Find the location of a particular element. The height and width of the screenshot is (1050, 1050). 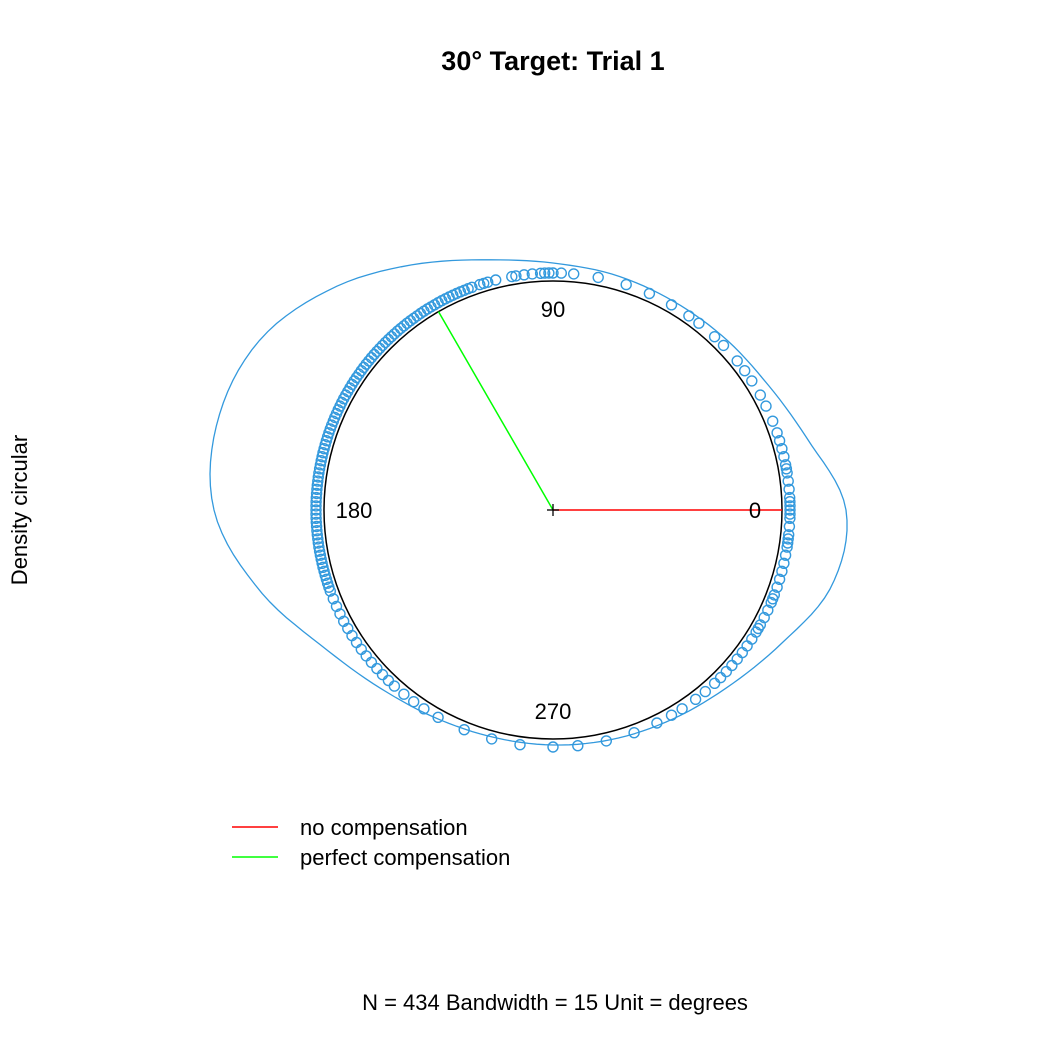

chart-title: 30° Target: Trial 1 is located at coordinates (552, 61).